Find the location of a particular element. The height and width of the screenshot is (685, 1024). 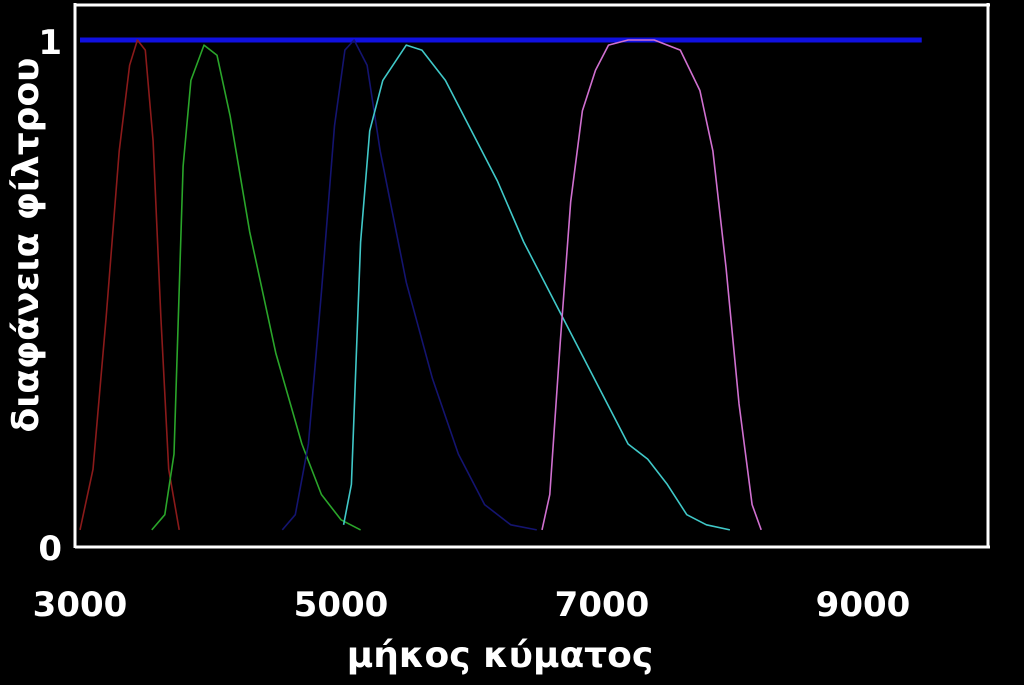

x-tick-label-9000: 9000 is located at coordinates (863, 605).